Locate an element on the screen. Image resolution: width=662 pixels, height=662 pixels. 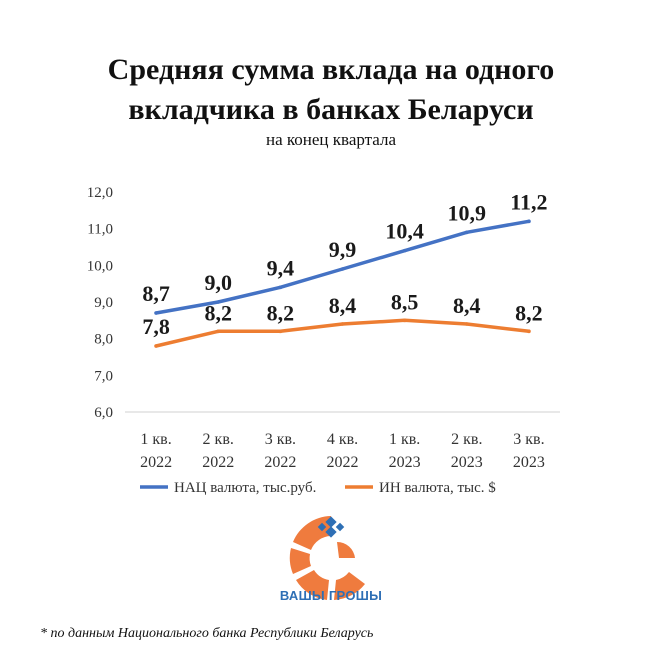
data-label-nac: 9,9 is located at coordinates (343, 249).